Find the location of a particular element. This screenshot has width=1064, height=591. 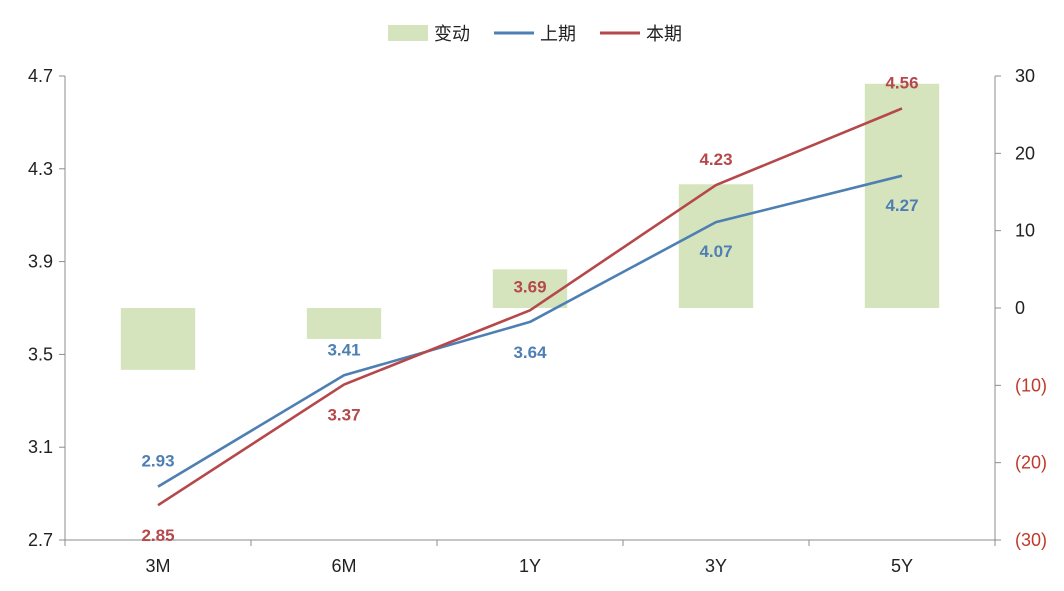

x-tick-label: 3M is located at coordinates (157, 566).